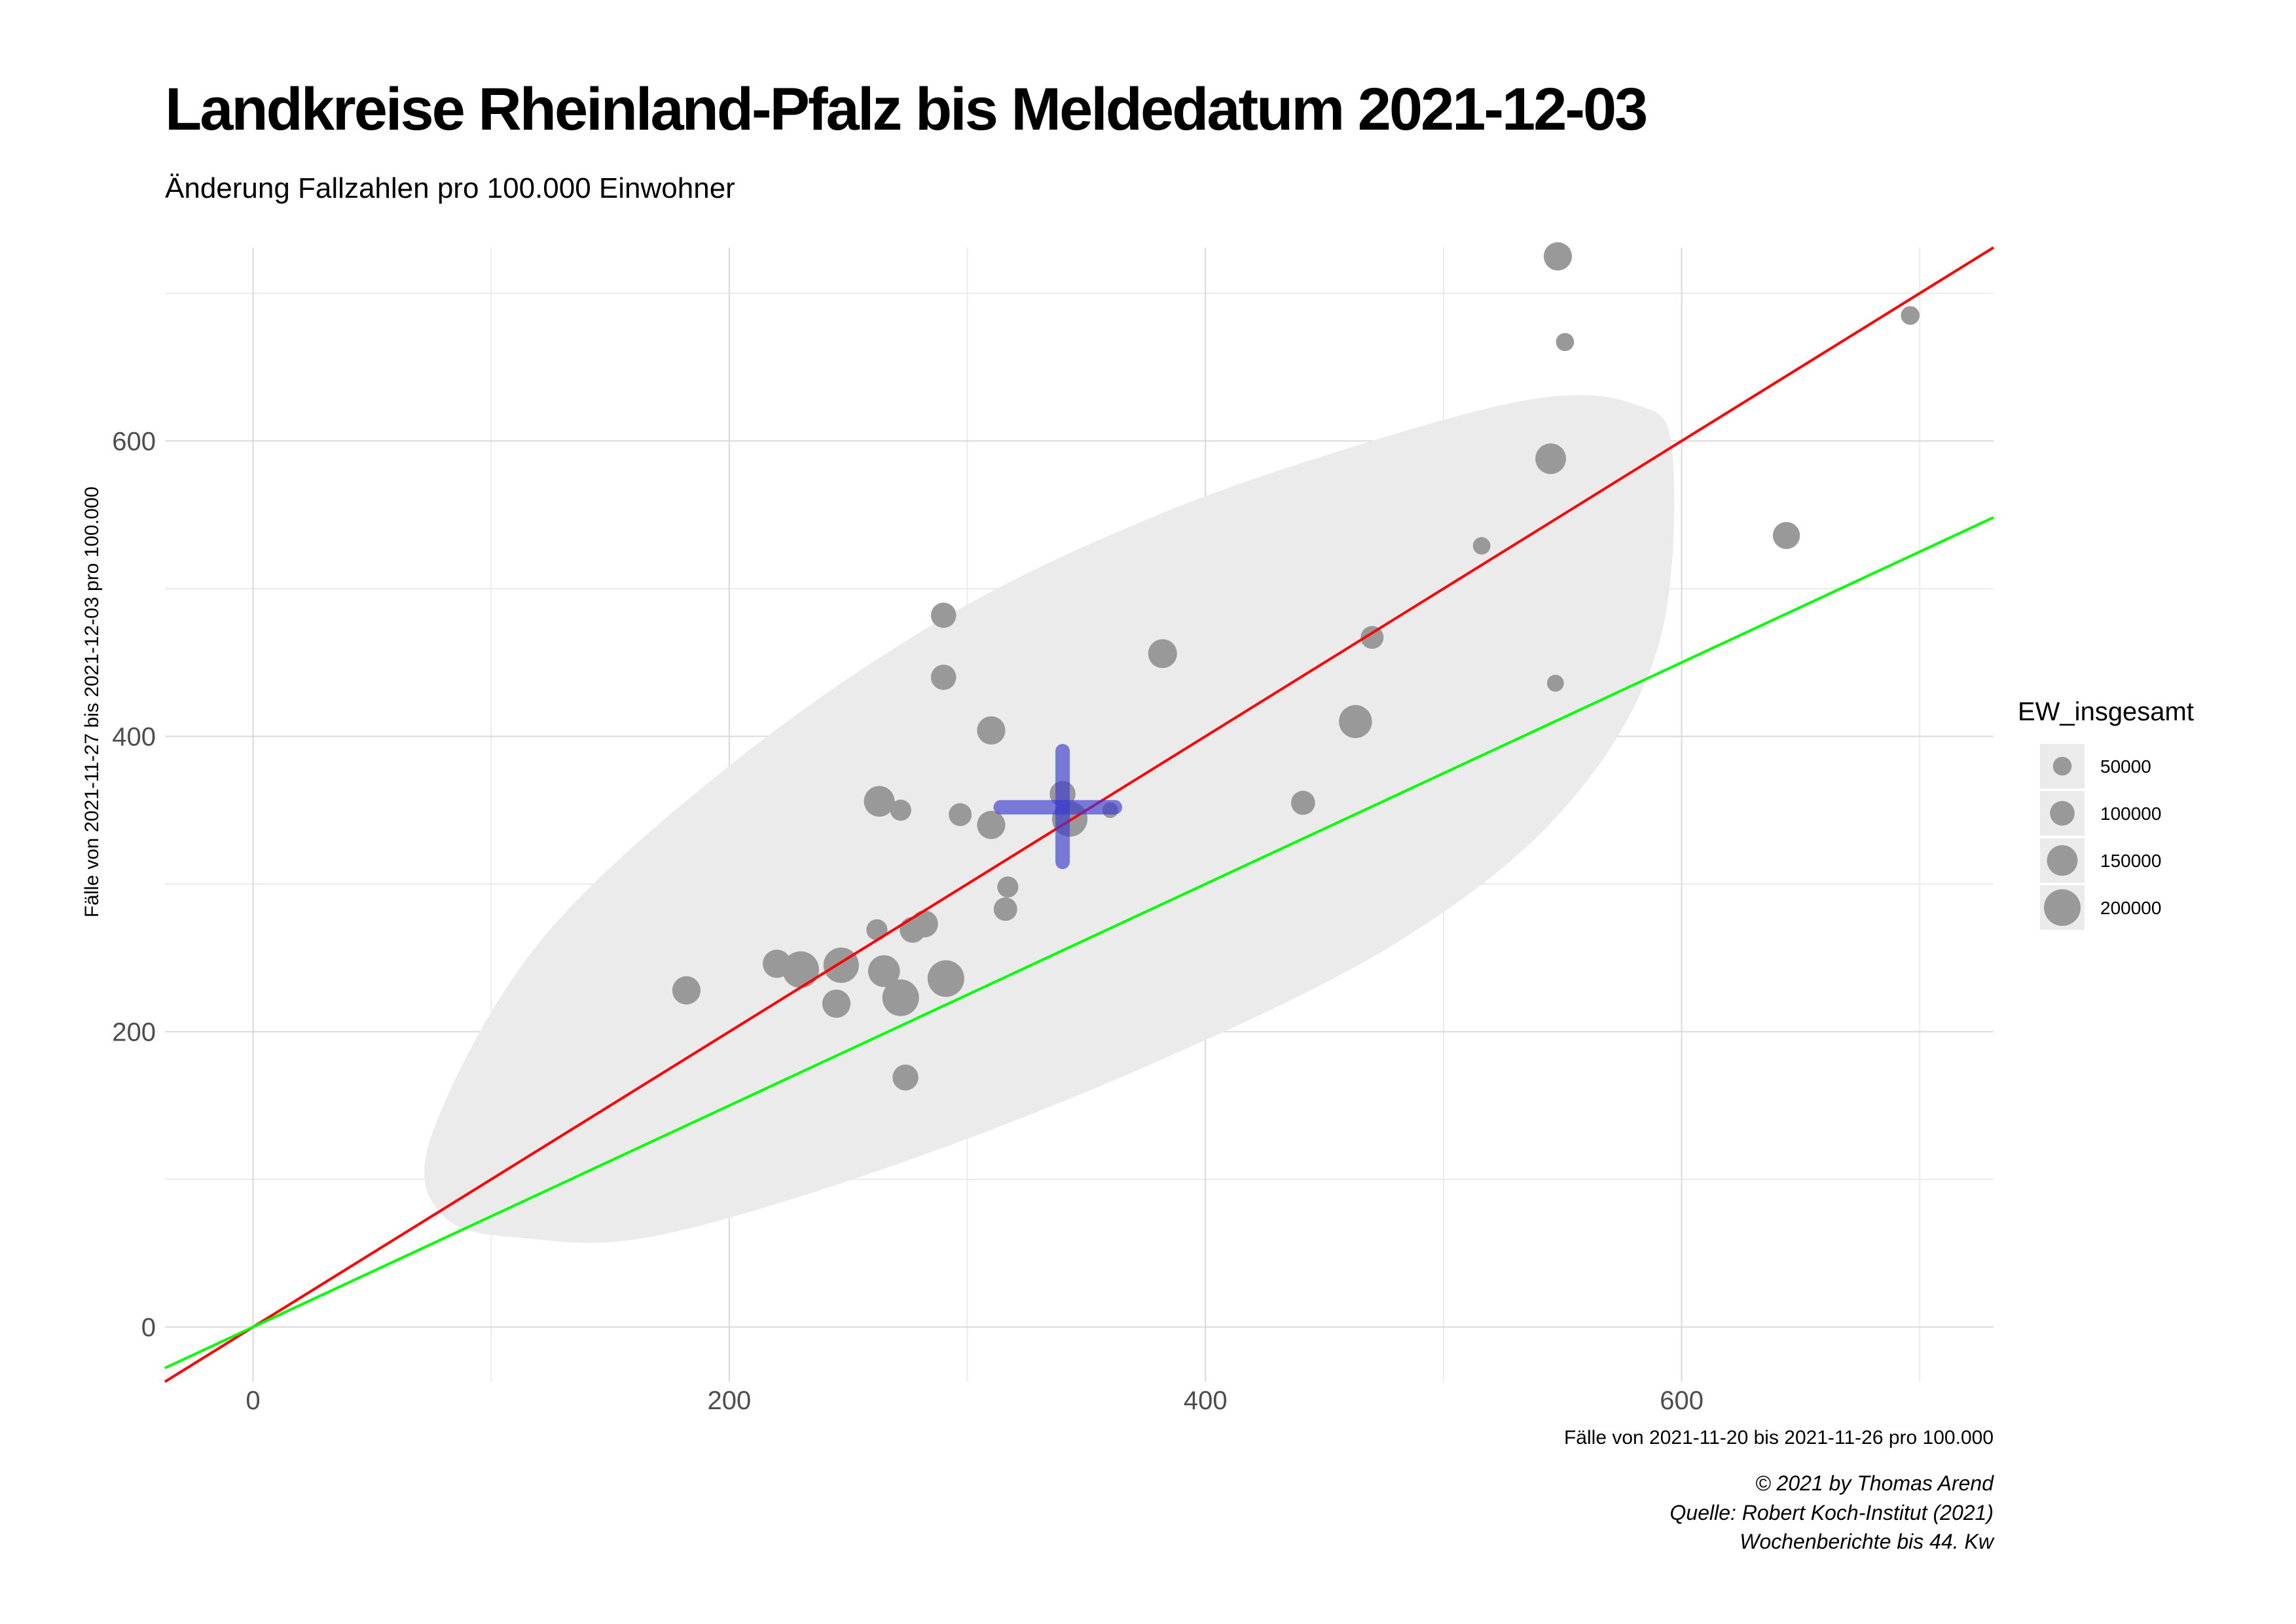 Image resolution: width=2296 pixels, height=1624 pixels. I want to click on x-axis-ticks: 0 200 400 600, so click(975, 1400).